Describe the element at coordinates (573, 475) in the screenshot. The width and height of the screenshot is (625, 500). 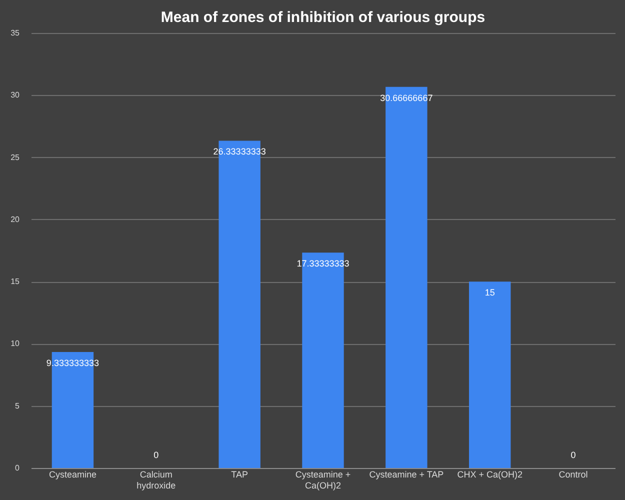
I see `x-tick-label: Control` at that location.